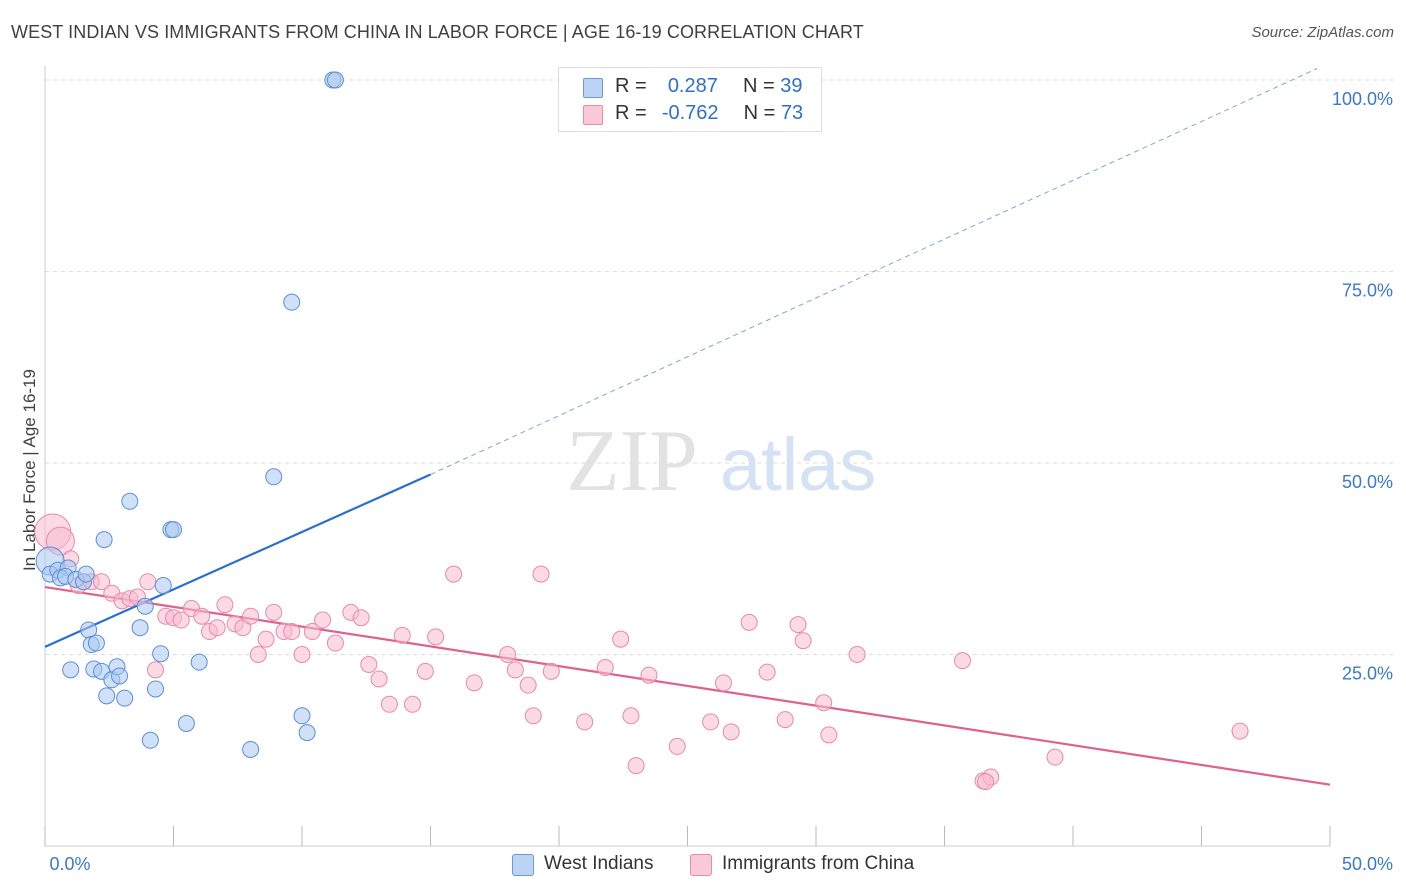 The width and height of the screenshot is (1406, 892). Describe the element at coordinates (701, 865) in the screenshot. I see `series-swatch-pink` at that location.